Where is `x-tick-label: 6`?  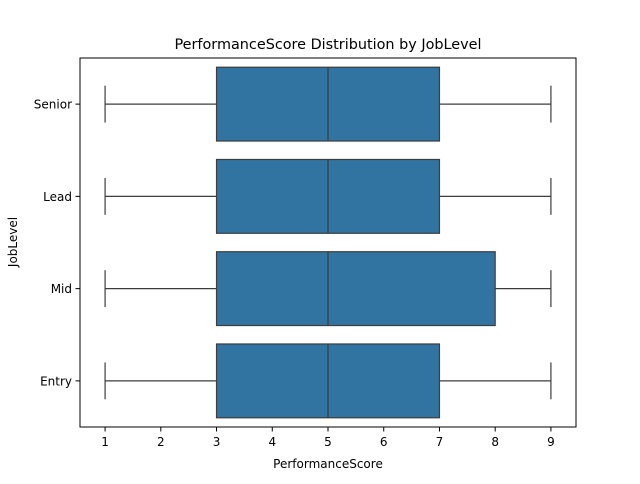
x-tick-label: 6 is located at coordinates (384, 442).